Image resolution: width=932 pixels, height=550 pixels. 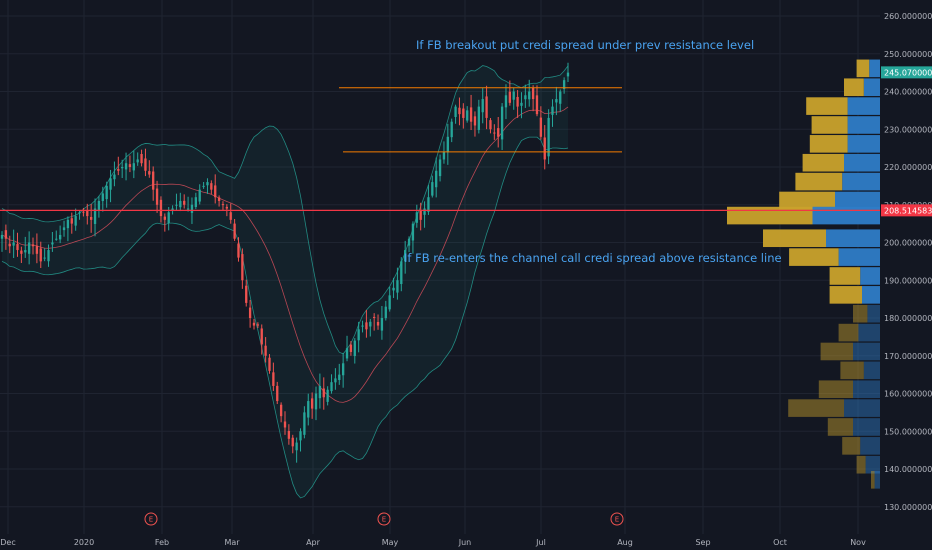 I want to click on time-tick-label: Dec, so click(x=7, y=542).